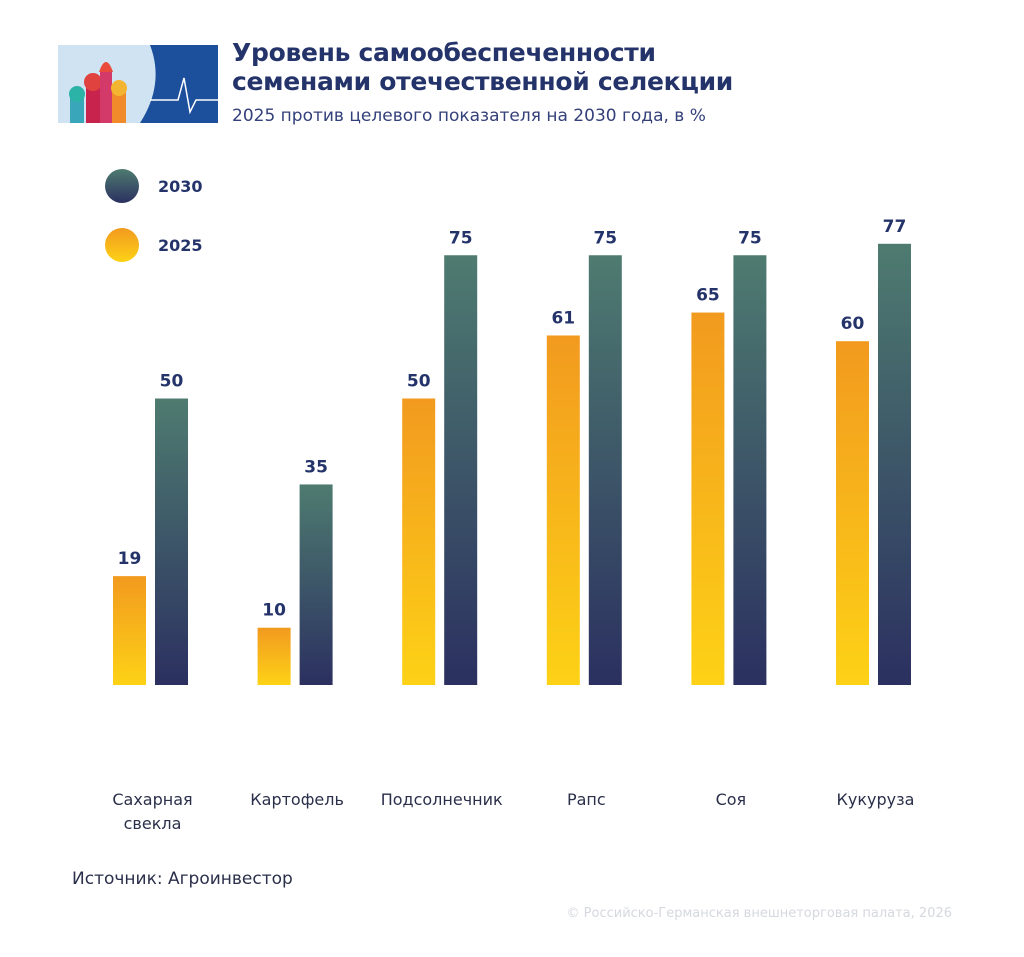 The image size is (1024, 957). Describe the element at coordinates (180, 186) in the screenshot. I see `legend-label: 2030` at that location.